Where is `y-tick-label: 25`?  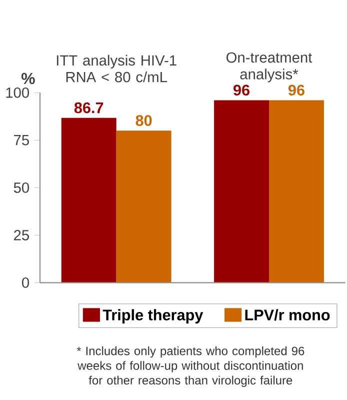
y-tick-label: 25 is located at coordinates (21, 235).